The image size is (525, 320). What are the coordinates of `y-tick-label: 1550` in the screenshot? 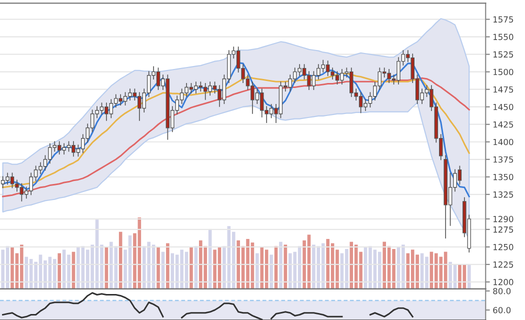 It's located at (503, 37).